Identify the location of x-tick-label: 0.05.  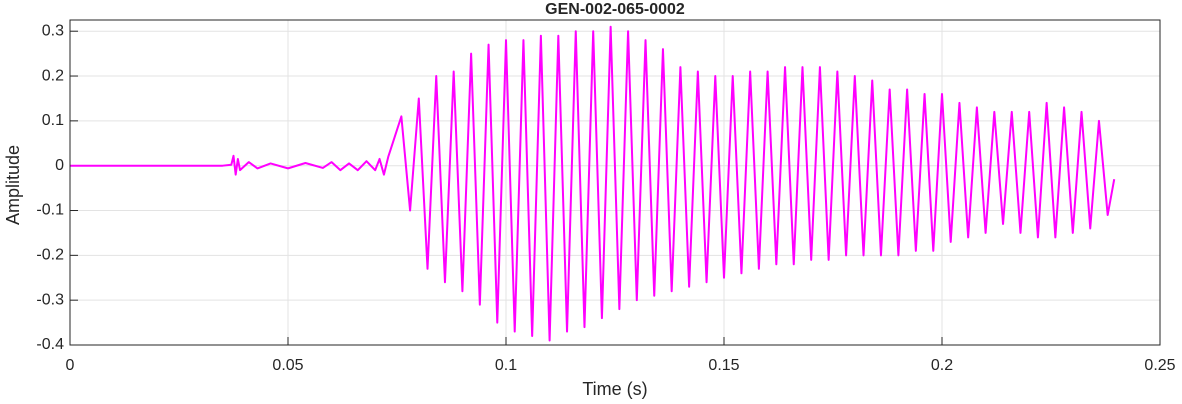
(287, 365).